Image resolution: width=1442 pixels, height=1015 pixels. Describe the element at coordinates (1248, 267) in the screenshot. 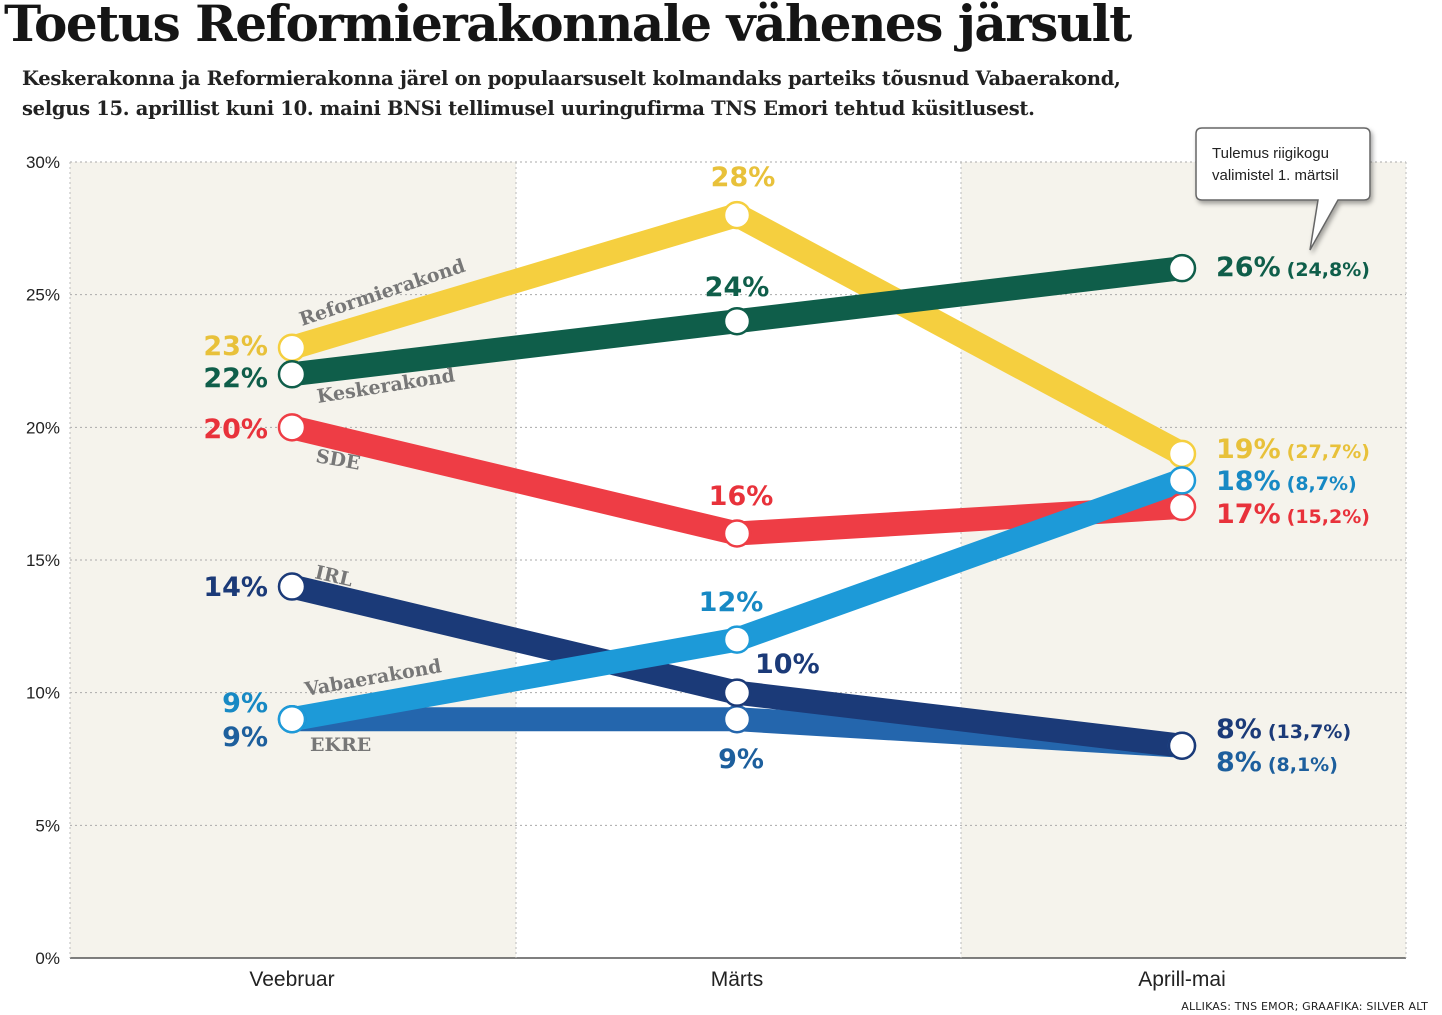

I see `value-label-percent: 26%` at that location.